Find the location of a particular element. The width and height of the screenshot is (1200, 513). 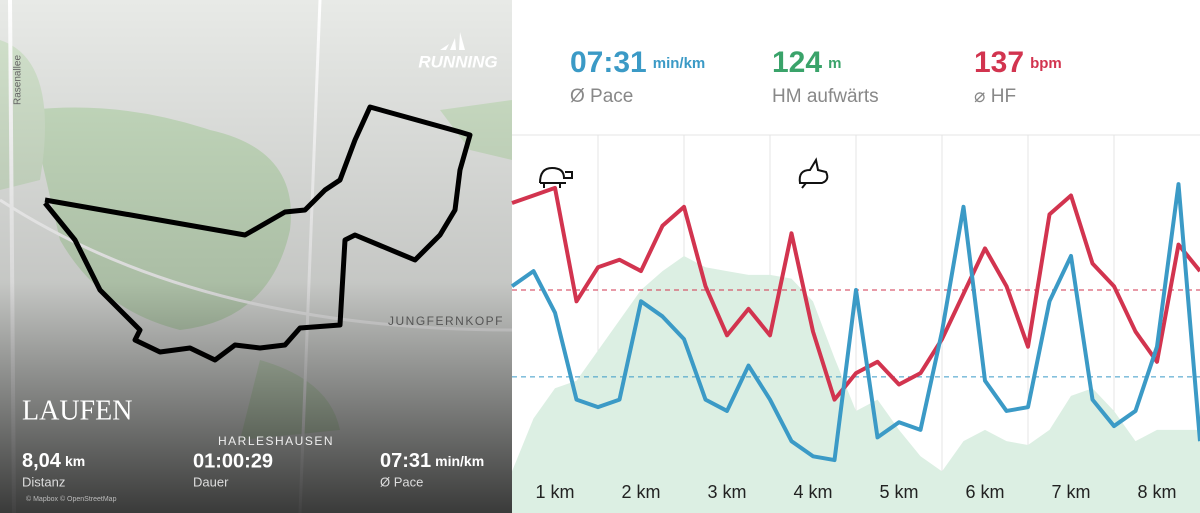

stat: 8,04 km is located at coordinates (53, 461).